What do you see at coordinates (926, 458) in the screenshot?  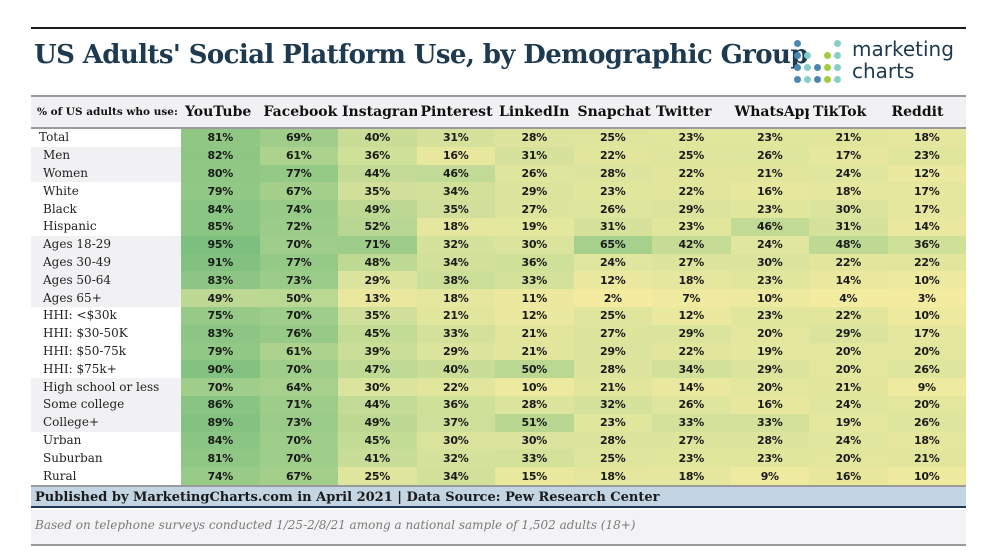 I see `heat-cell-reddit: 21%` at bounding box center [926, 458].